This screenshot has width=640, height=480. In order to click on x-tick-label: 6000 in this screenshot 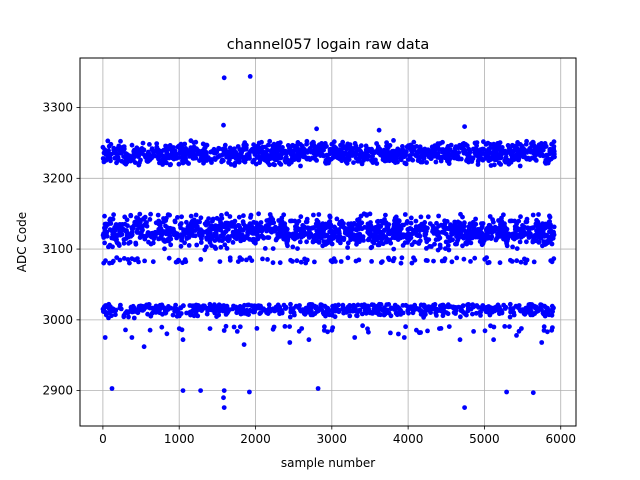, I will do `click(560, 439)`.